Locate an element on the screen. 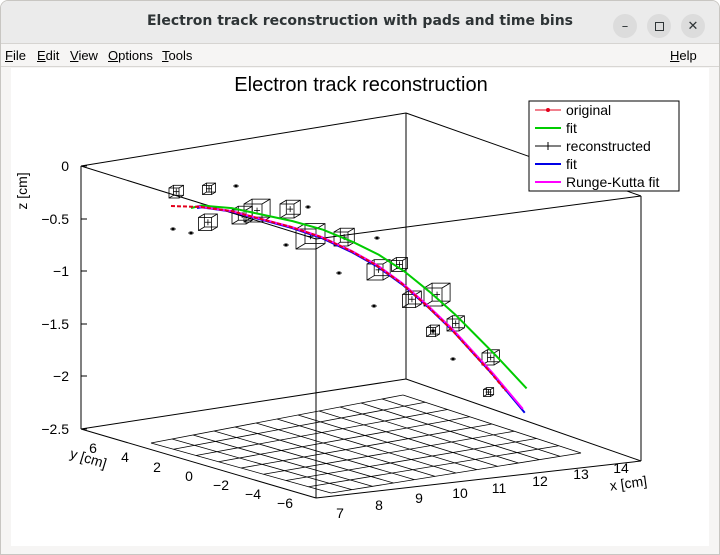 The height and width of the screenshot is (555, 720). plot-title: Electron track reconstruction is located at coordinates (360, 85).